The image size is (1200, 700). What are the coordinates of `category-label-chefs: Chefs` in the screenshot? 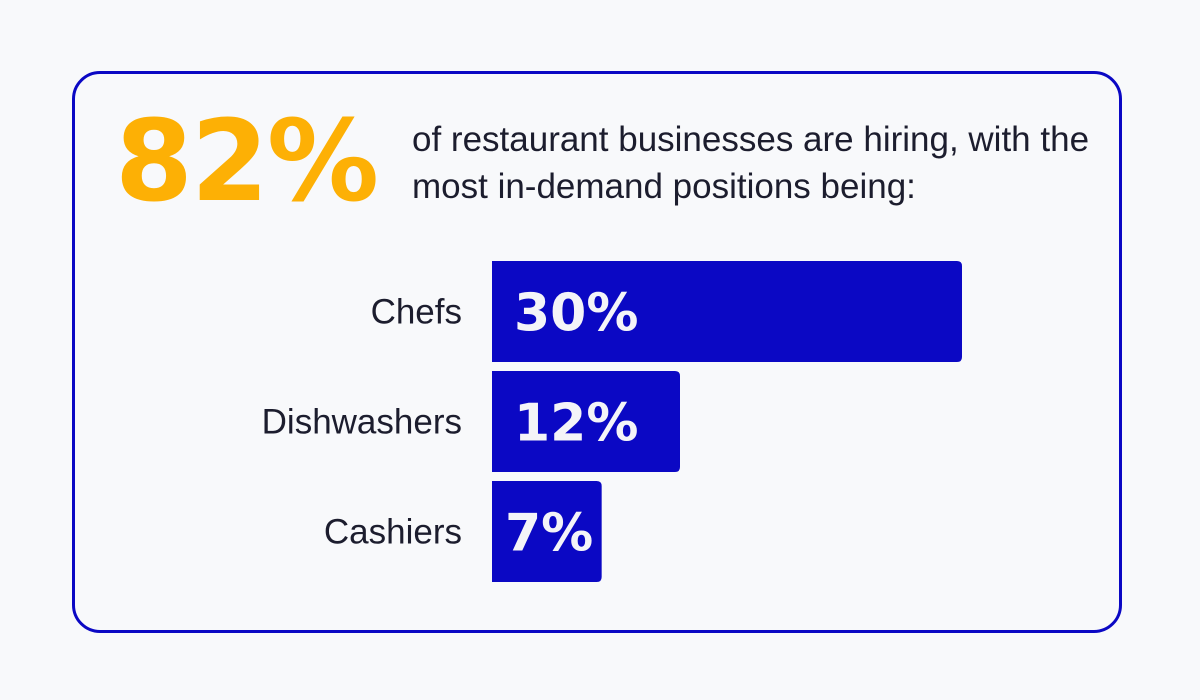 It's located at (416, 312).